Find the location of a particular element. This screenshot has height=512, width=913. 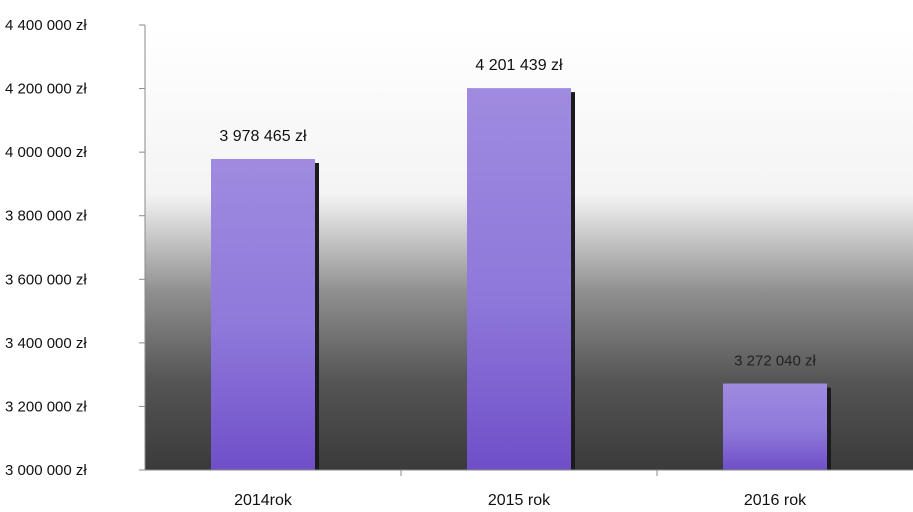

data-label: 3 978 465 zł is located at coordinates (263, 136).